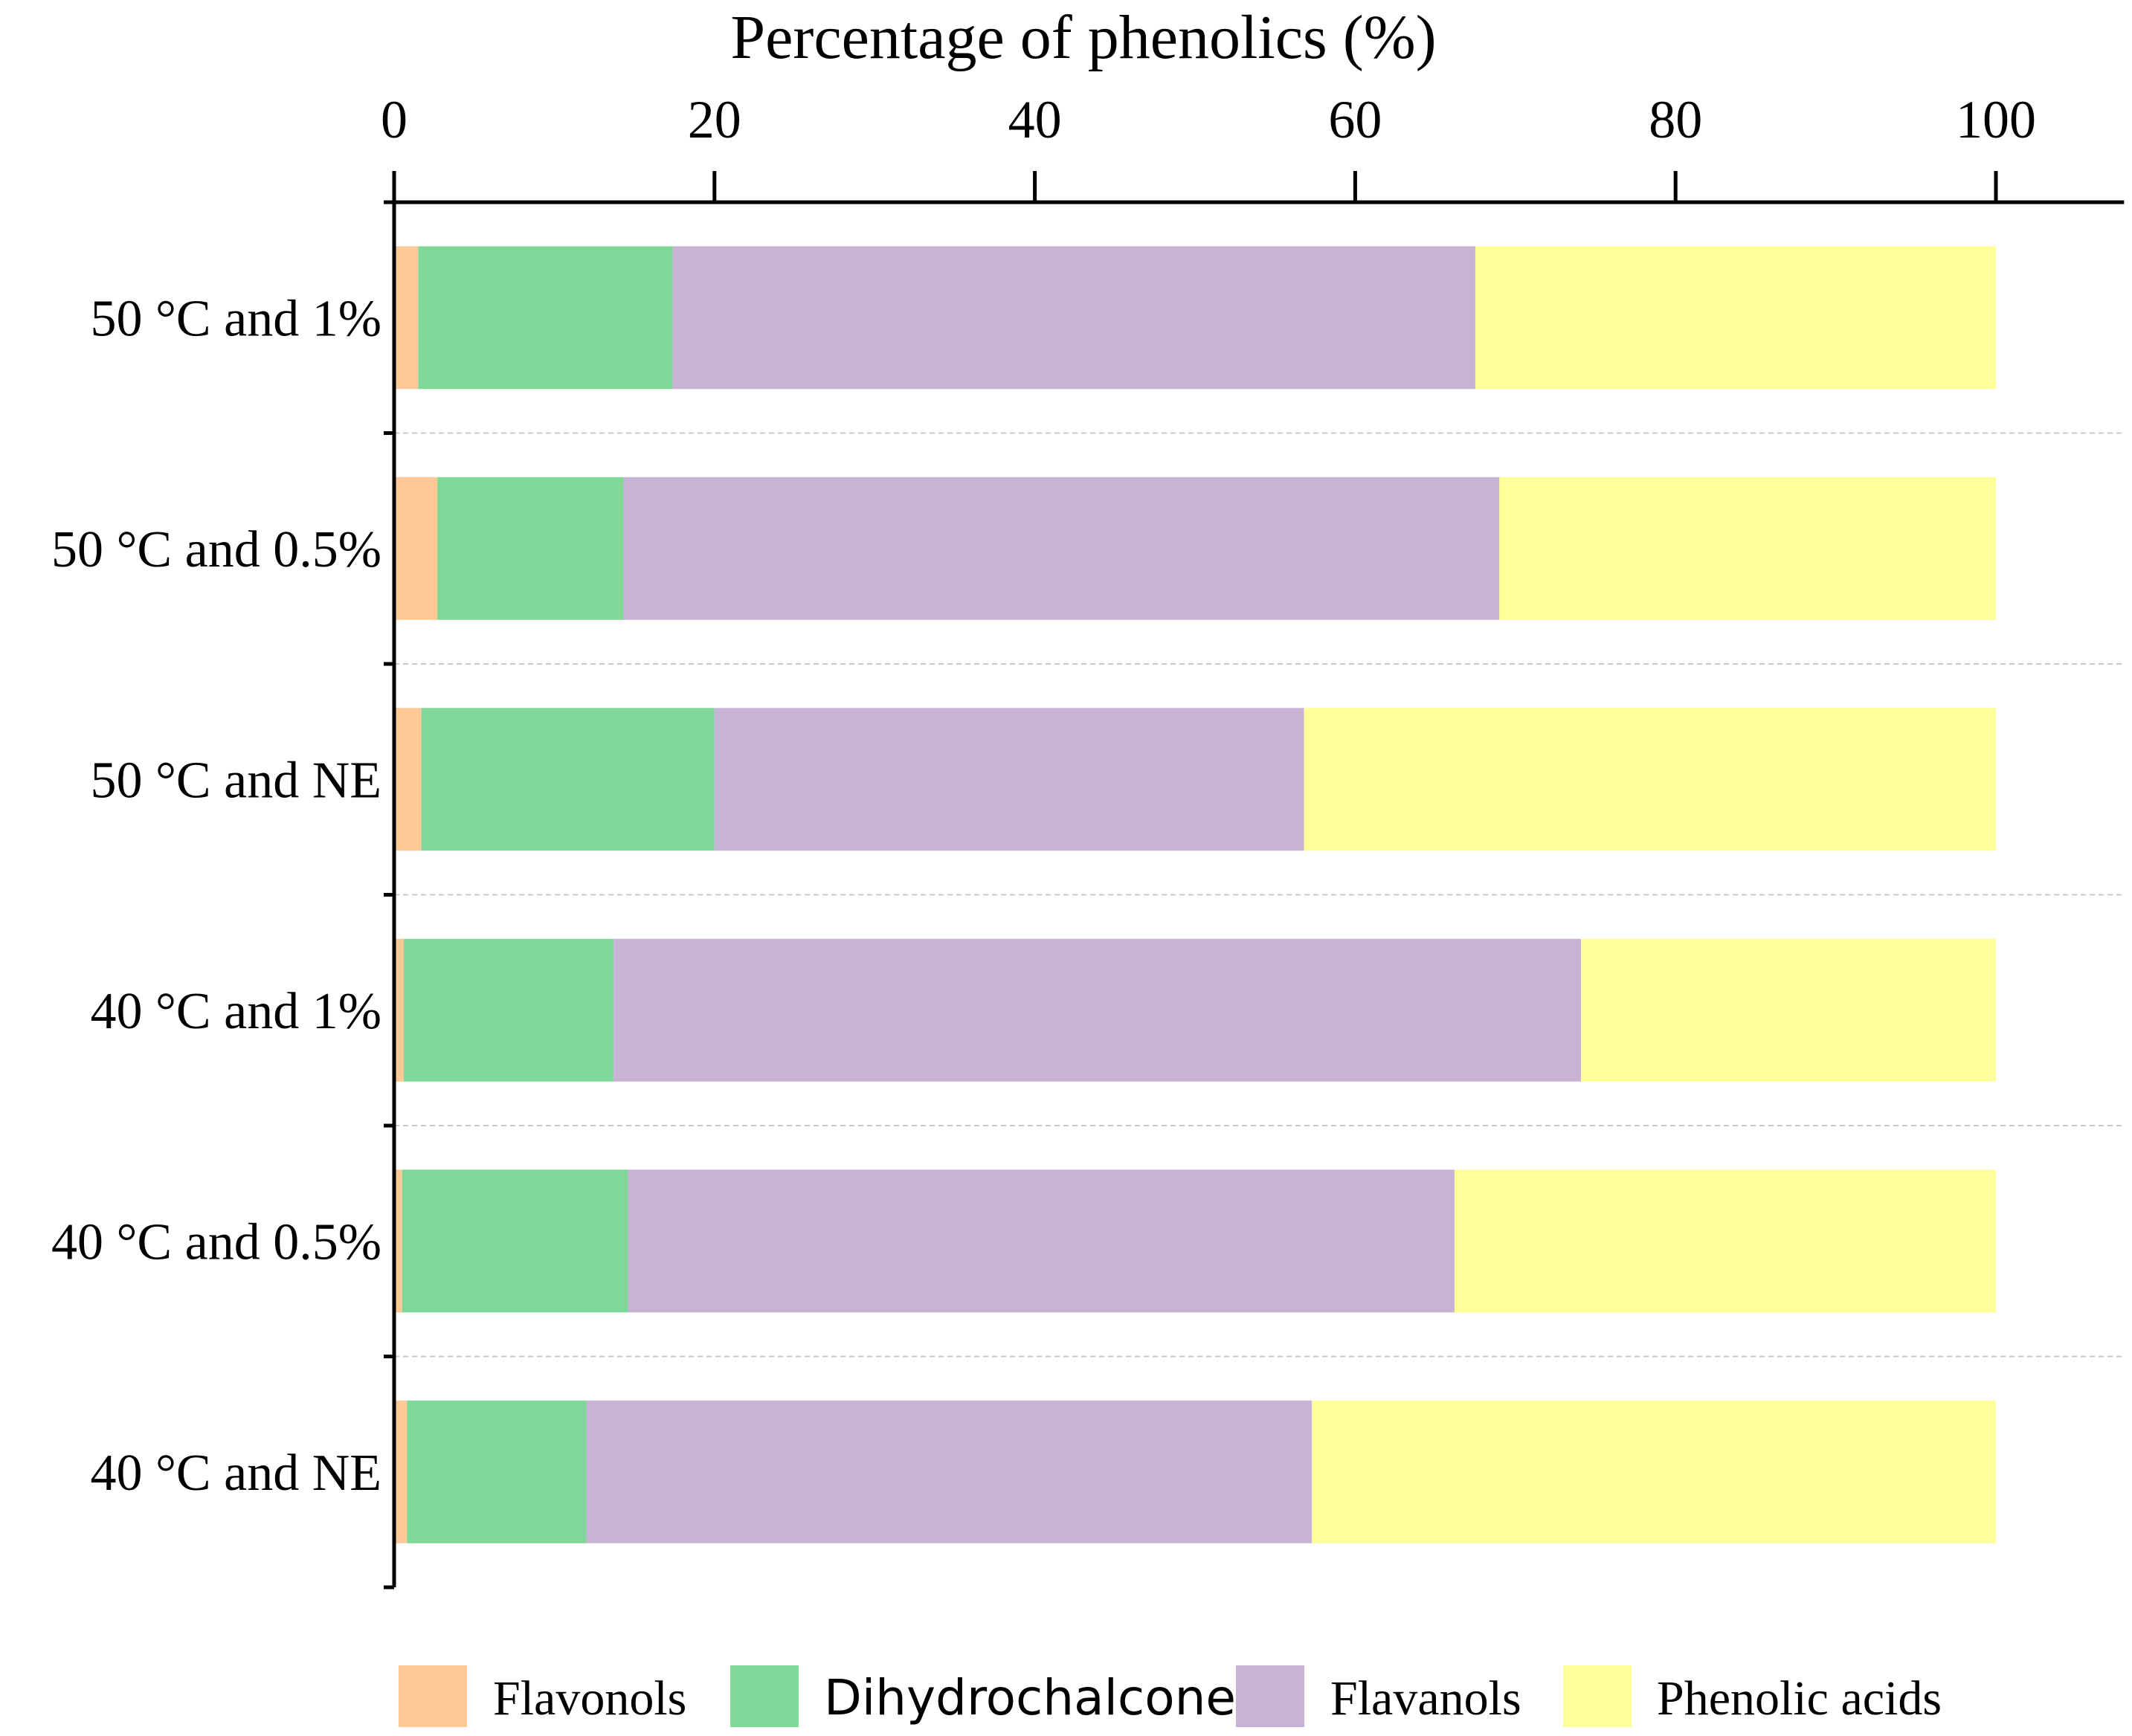  Describe the element at coordinates (433, 1696) in the screenshot. I see `legend-swatch-flavonols` at that location.